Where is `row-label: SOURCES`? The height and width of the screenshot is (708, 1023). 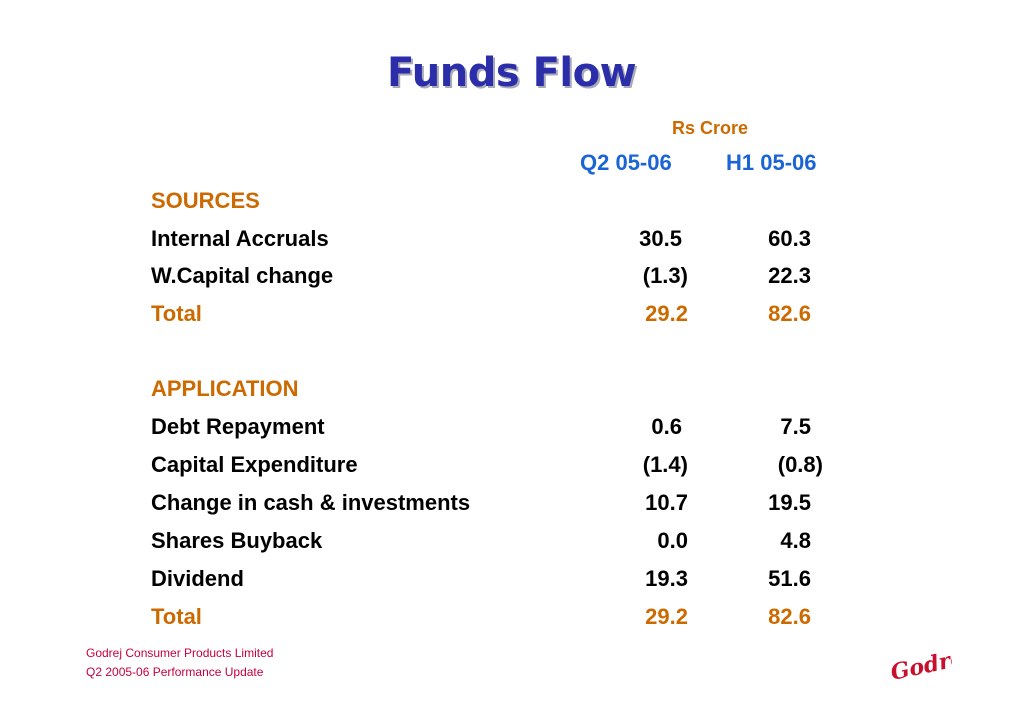
row-label: SOURCES is located at coordinates (205, 200).